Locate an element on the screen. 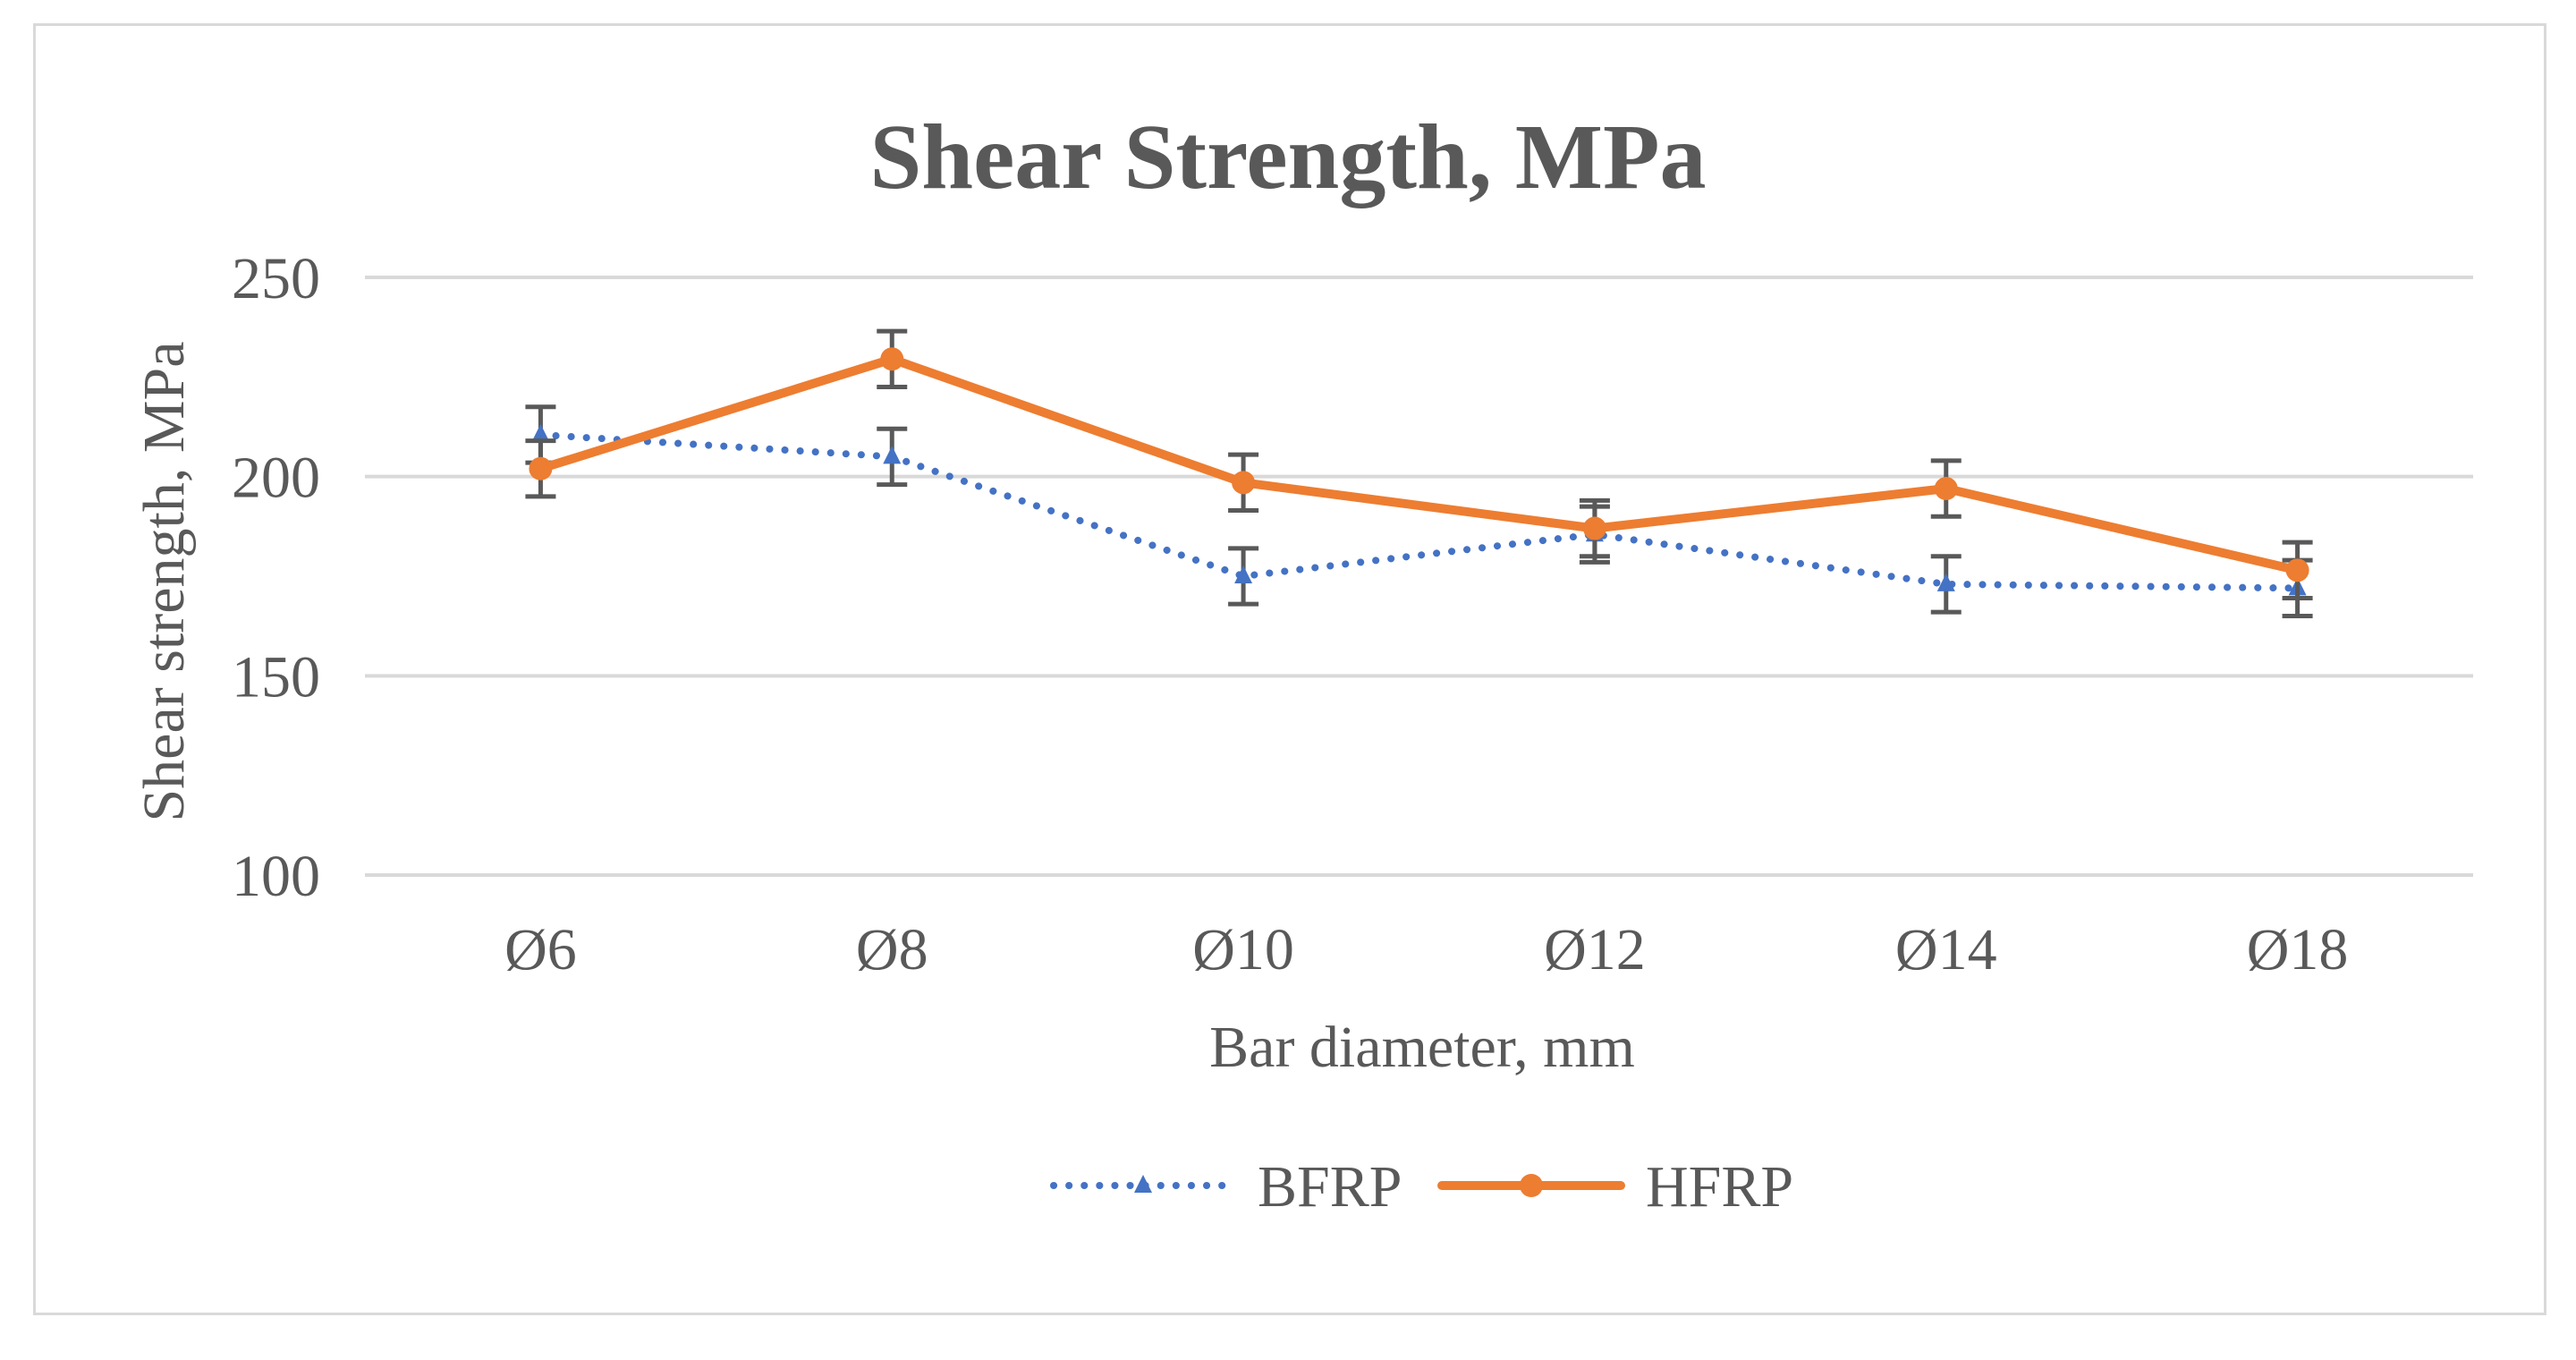  legend-label-hfrp: HFRP is located at coordinates (1719, 1187).